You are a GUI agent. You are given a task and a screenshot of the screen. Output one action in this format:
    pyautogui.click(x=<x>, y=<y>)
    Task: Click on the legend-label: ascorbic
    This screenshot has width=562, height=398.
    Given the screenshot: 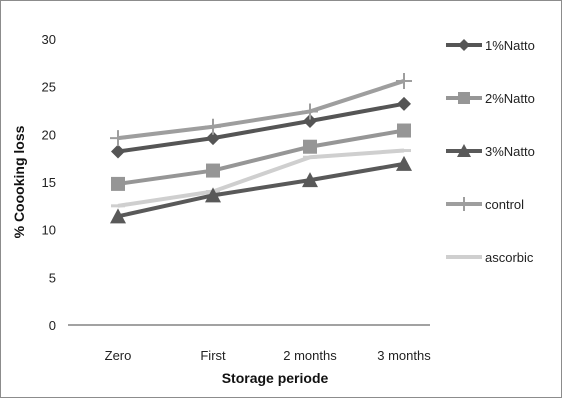 What is the action you would take?
    pyautogui.click(x=509, y=257)
    